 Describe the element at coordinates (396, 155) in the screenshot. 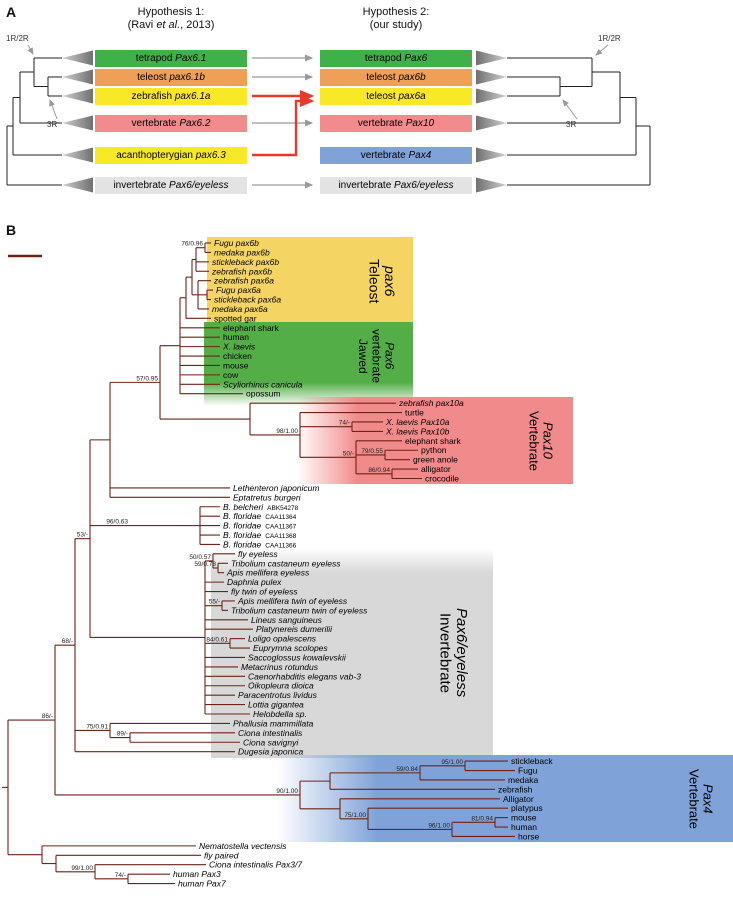

I see `hypothesis-box-right-4: vertebrate Pax4` at that location.